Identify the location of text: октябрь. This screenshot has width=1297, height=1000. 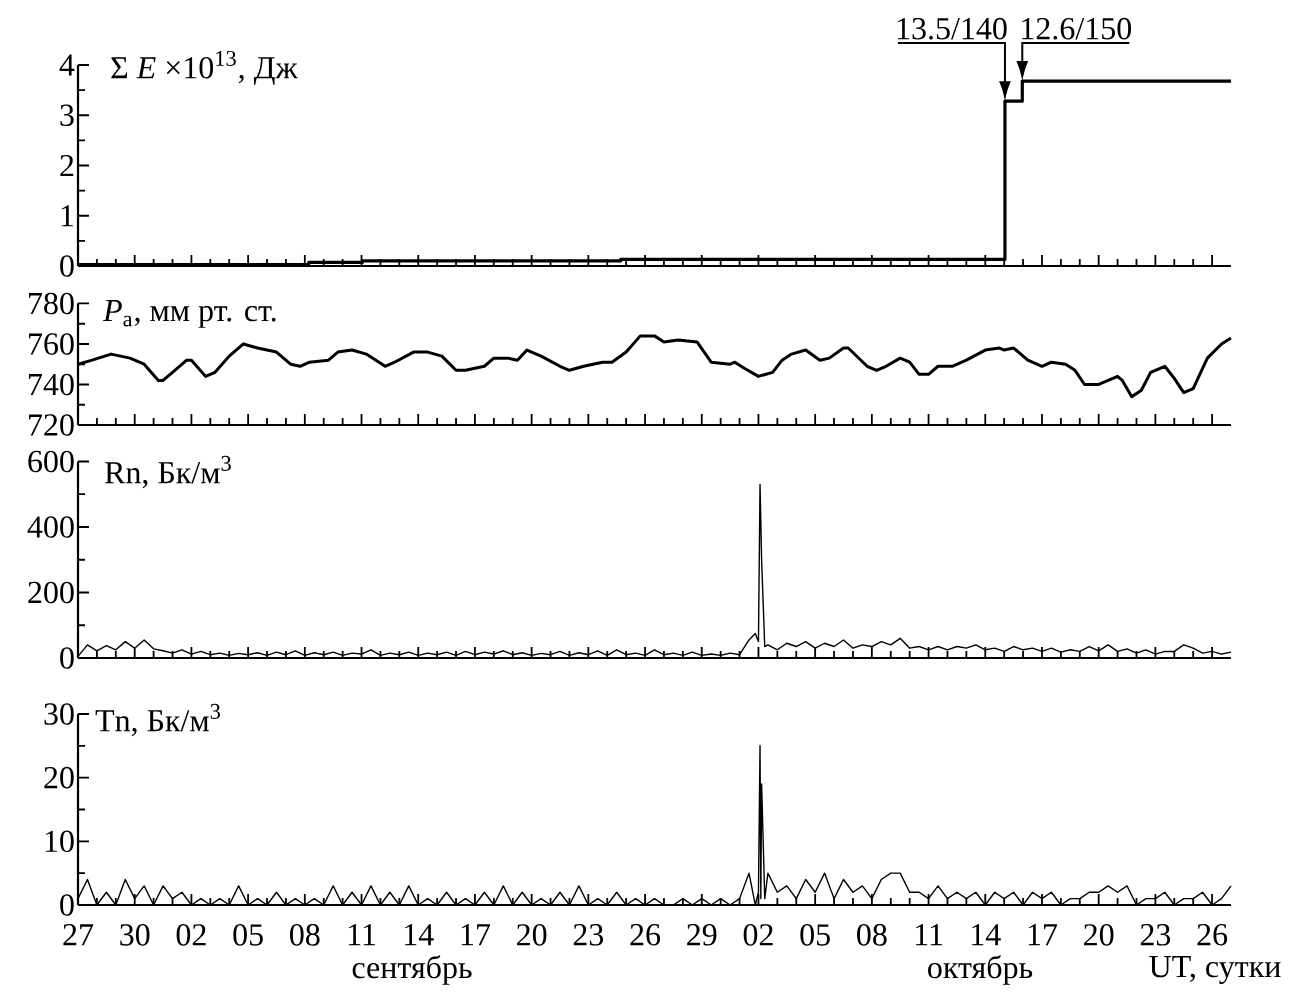
(980, 970).